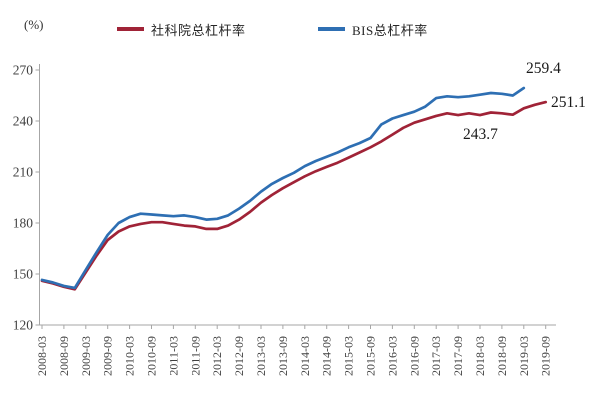 The width and height of the screenshot is (600, 400). I want to click on x-axis-tick-label: 2012-09, so click(239, 356).